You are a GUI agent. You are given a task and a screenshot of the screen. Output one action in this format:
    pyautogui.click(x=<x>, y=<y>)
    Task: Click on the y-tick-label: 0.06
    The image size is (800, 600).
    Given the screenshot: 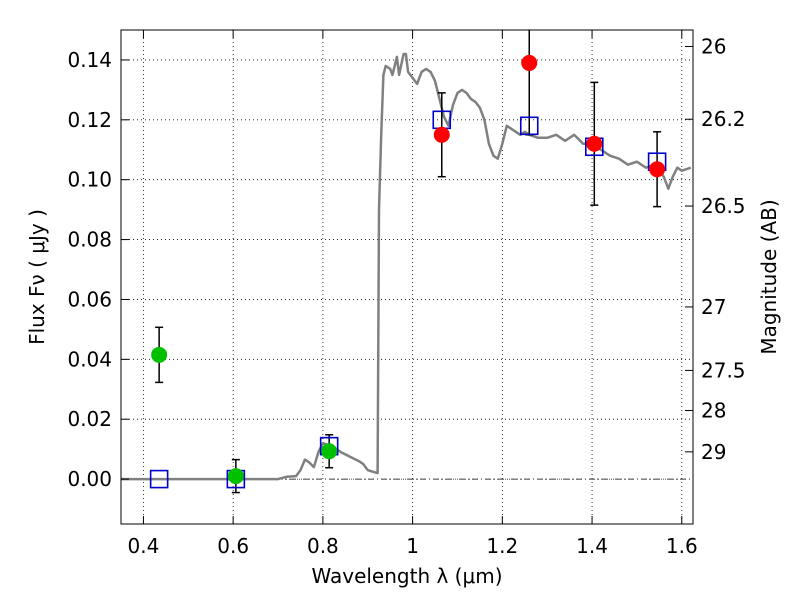 What is the action you would take?
    pyautogui.click(x=89, y=299)
    